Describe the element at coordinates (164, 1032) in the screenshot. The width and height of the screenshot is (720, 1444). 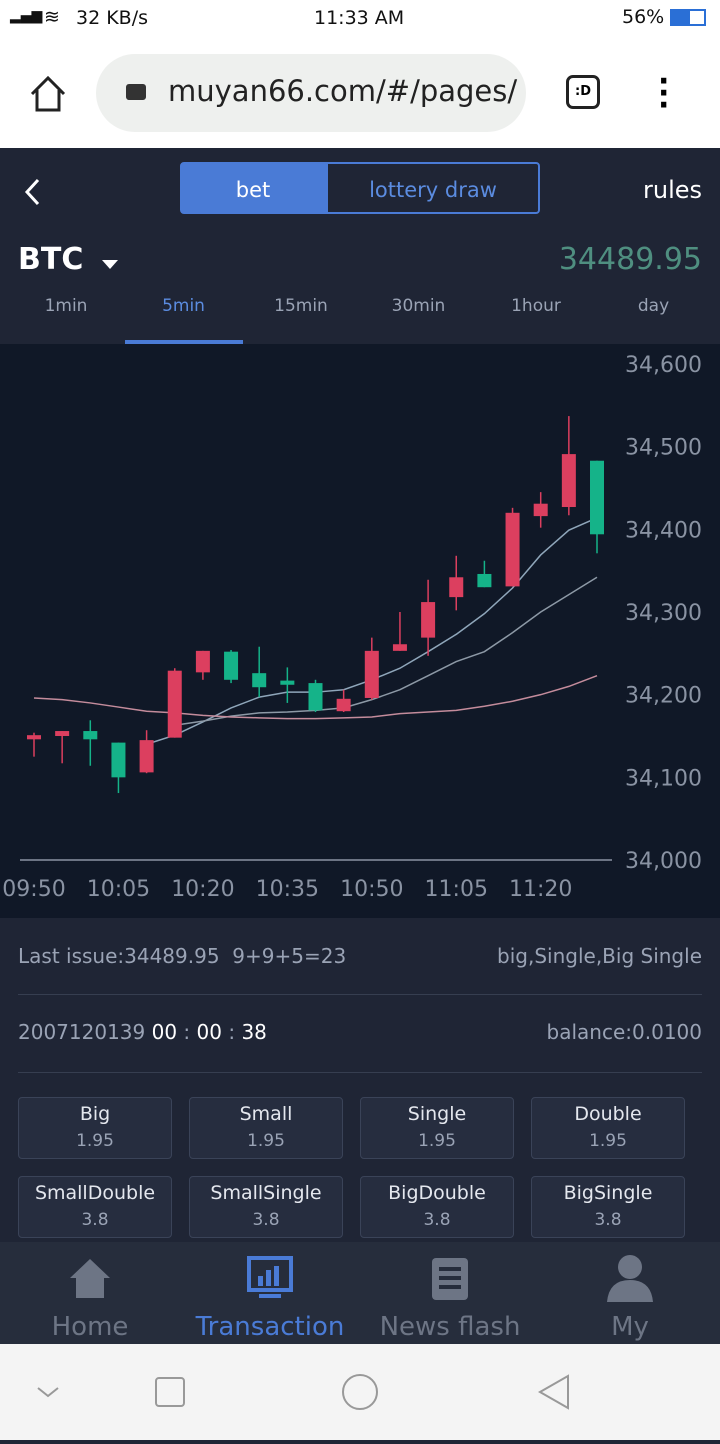
I see `countdown-h: 00` at that location.